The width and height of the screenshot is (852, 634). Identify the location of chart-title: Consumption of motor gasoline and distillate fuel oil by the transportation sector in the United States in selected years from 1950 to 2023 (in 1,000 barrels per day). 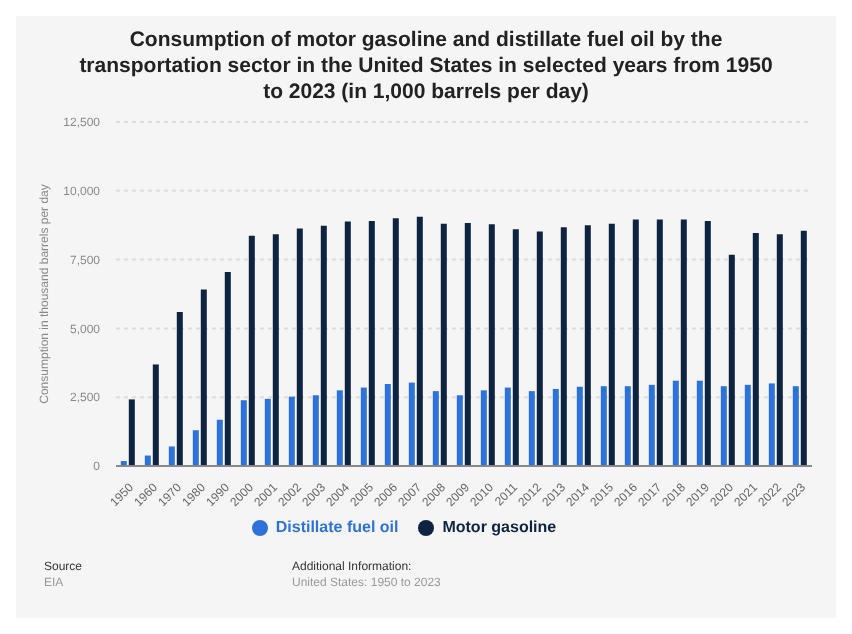
(426, 66).